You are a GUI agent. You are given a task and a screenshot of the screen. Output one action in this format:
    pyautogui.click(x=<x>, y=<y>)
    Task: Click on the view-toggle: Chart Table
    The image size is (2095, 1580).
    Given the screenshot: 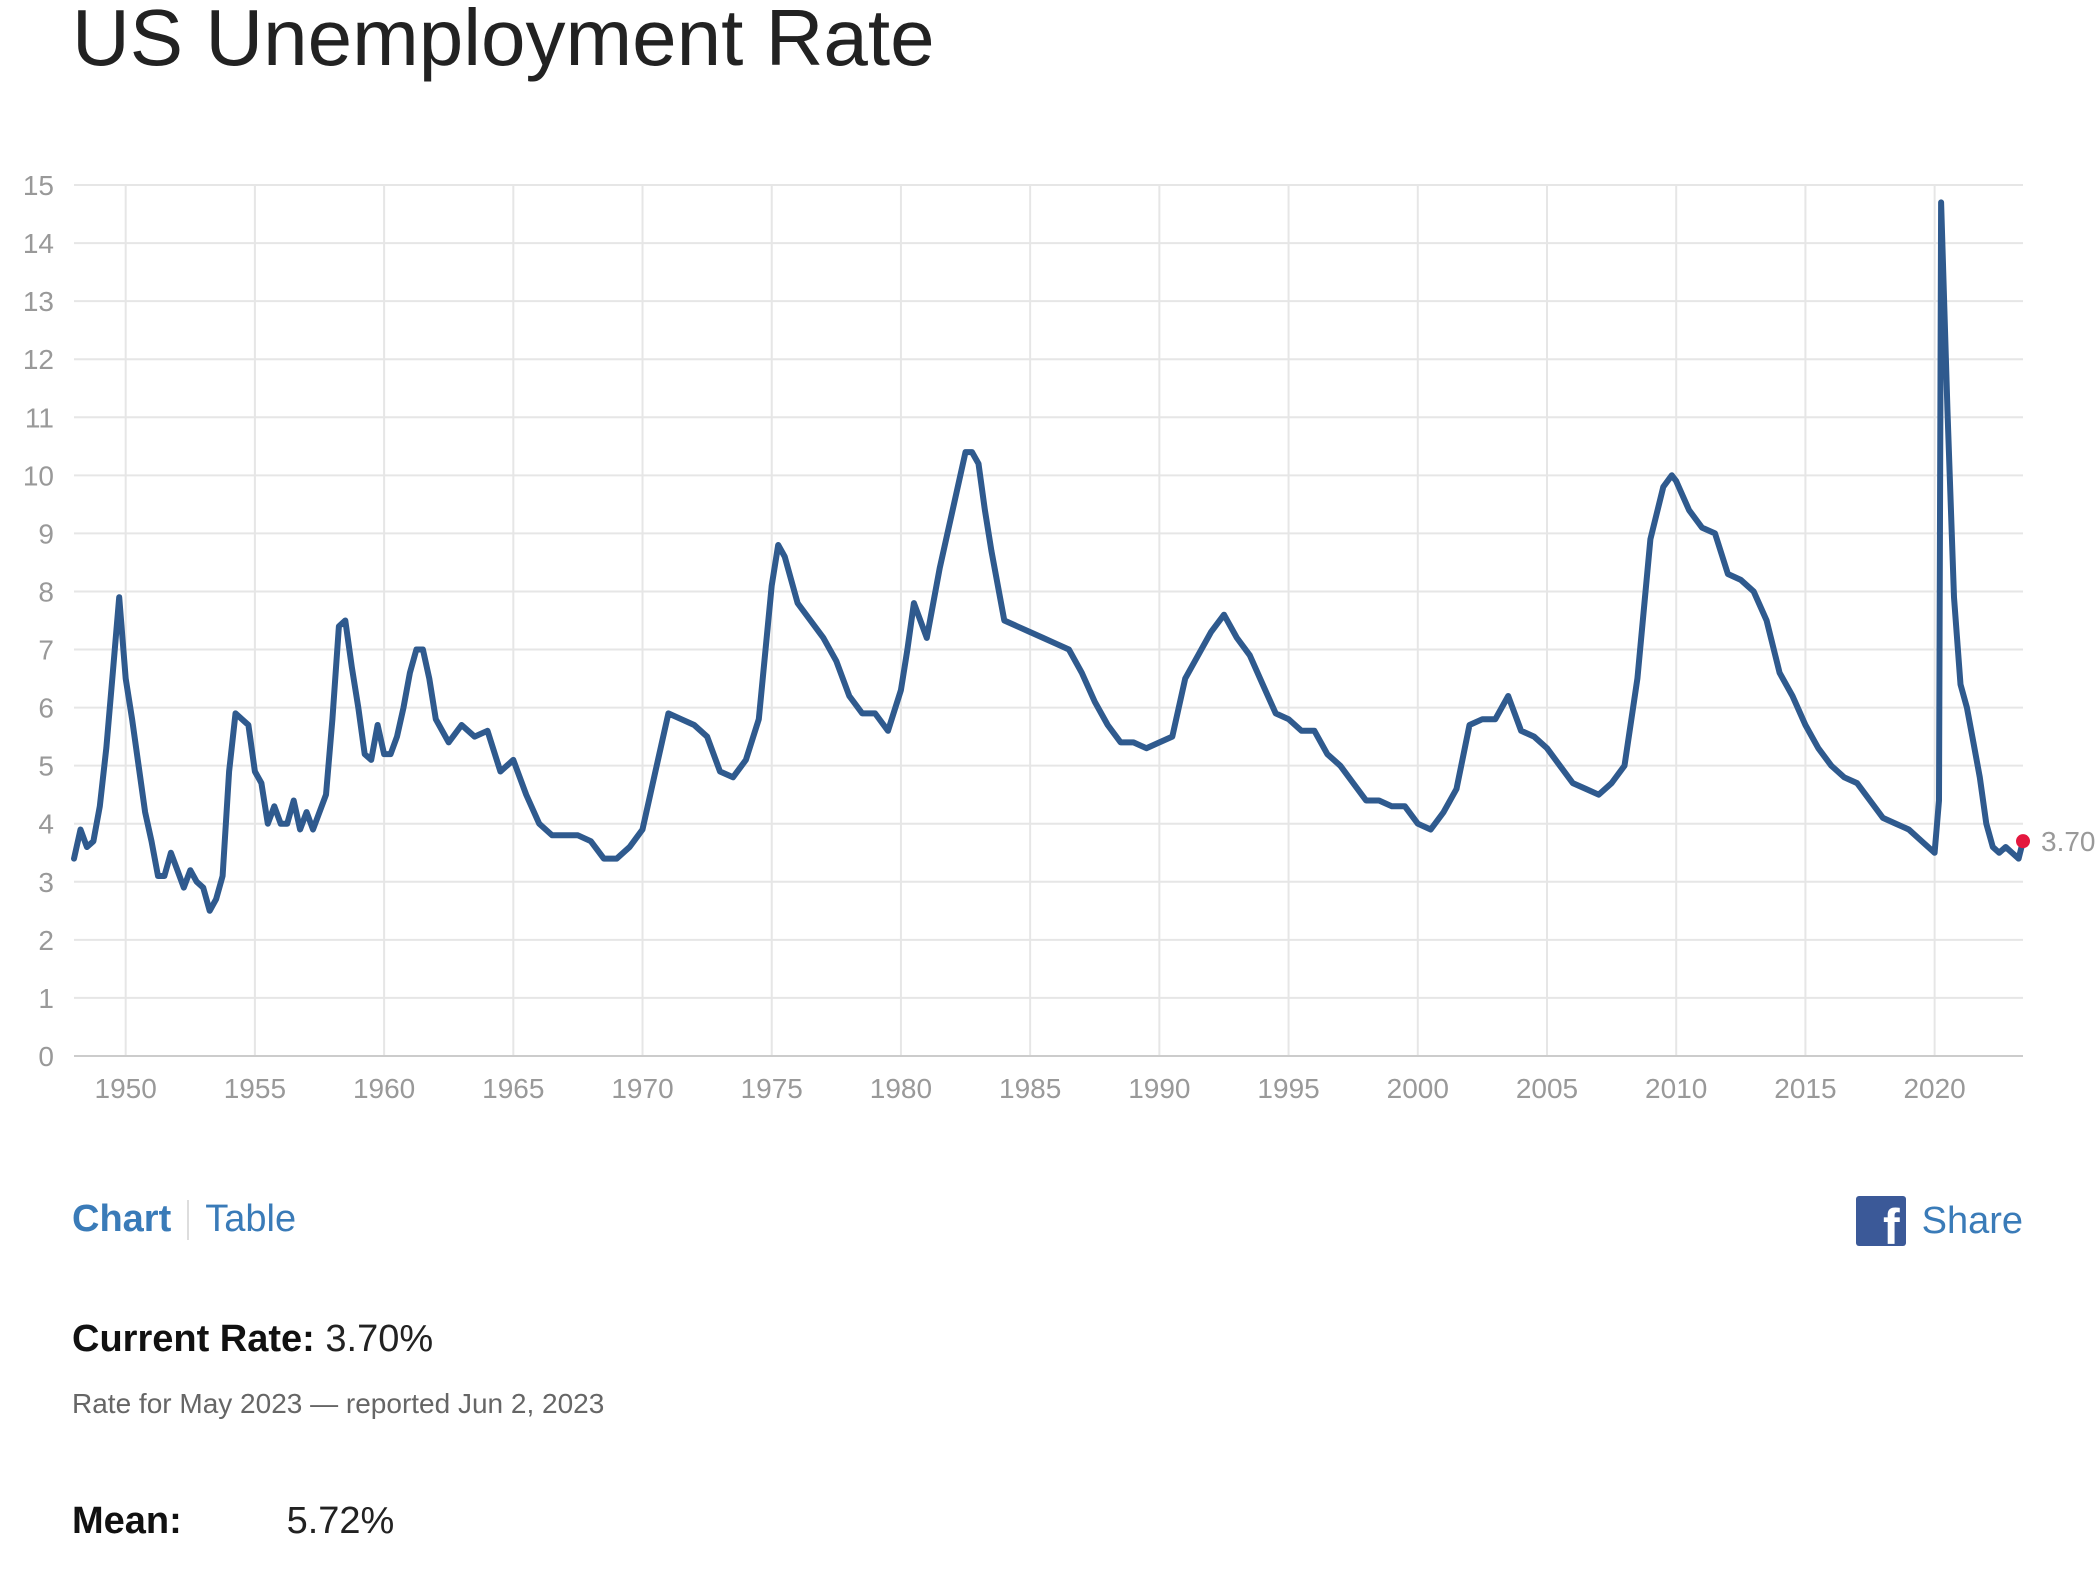 What is the action you would take?
    pyautogui.click(x=184, y=1219)
    